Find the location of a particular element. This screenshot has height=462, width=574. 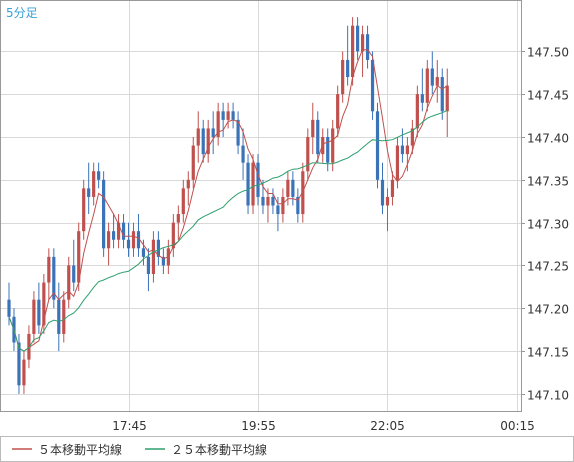

x-axis: 17:45 19:55 22:05 00:15 is located at coordinates (323, 426).